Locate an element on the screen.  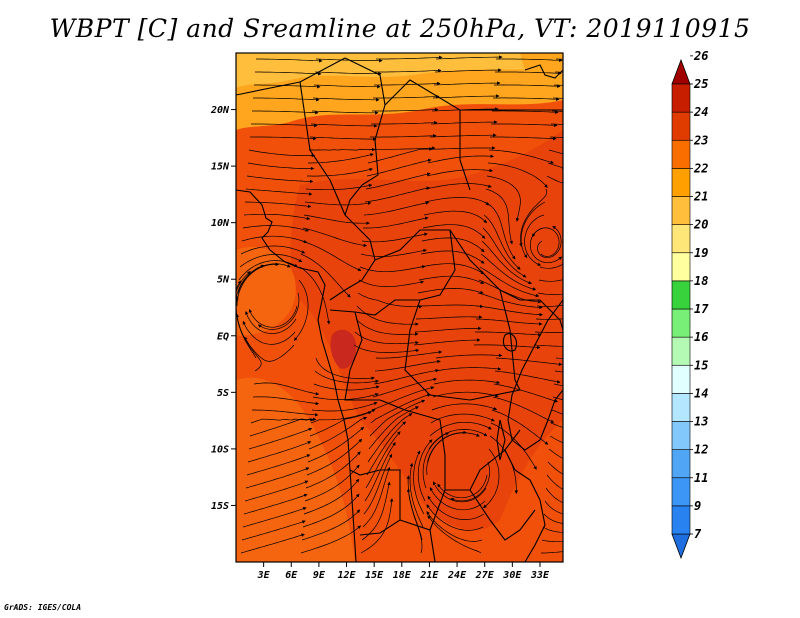
border-m is located at coordinates (462, 450).